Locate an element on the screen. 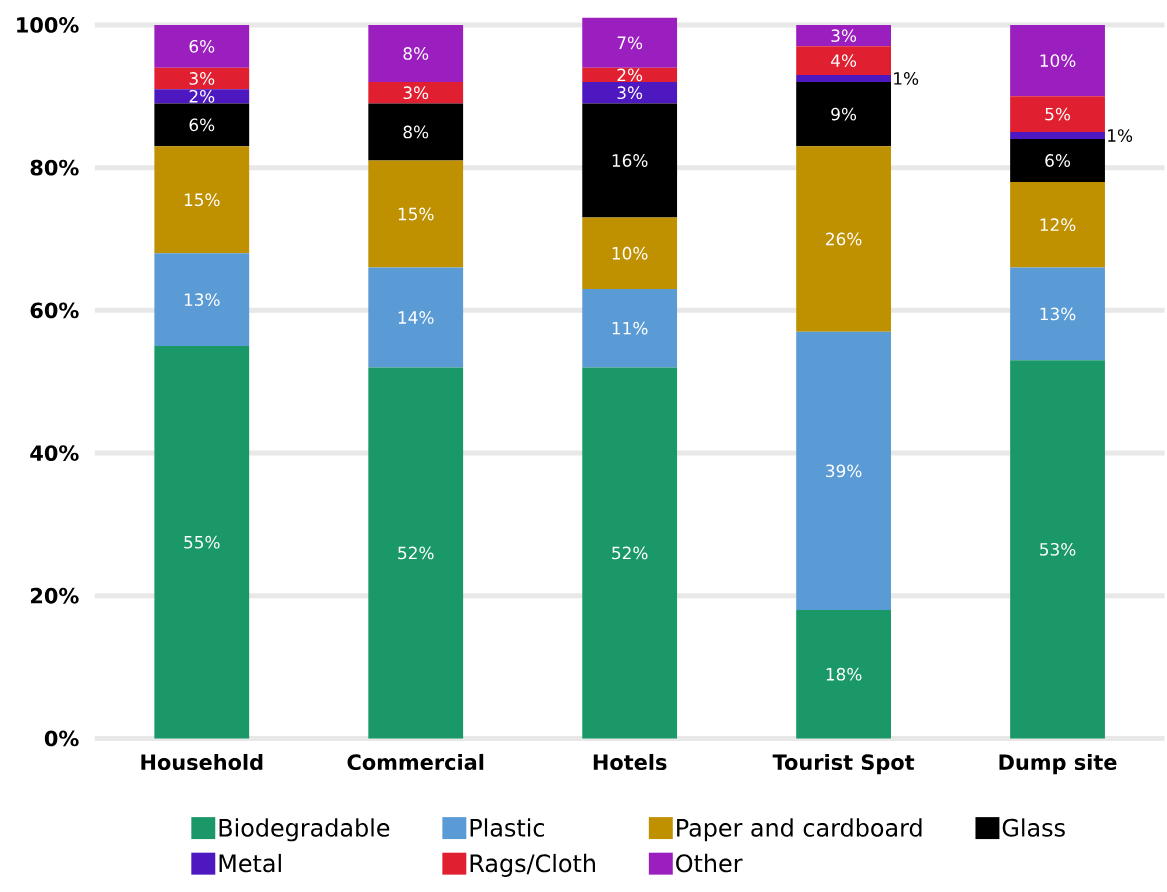  data-label: 18% is located at coordinates (844, 674).